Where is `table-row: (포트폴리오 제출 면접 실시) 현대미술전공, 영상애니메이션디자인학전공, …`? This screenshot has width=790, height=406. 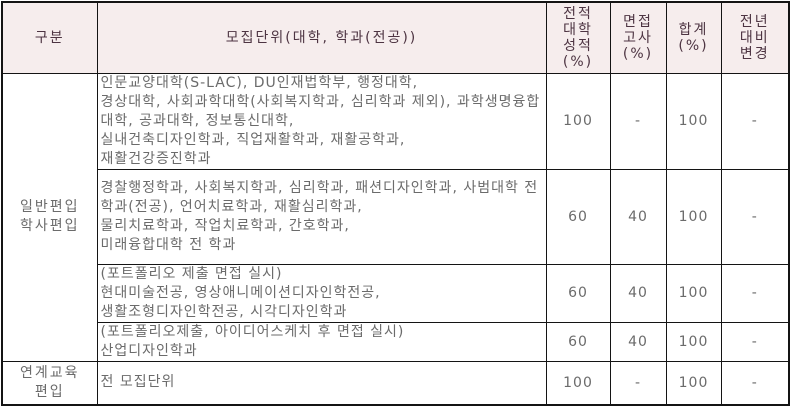
table-row: (포트폴리오 제출 면접 실시) 현대미술전공, 영상애니메이션디자인학전공, … is located at coordinates (396, 293).